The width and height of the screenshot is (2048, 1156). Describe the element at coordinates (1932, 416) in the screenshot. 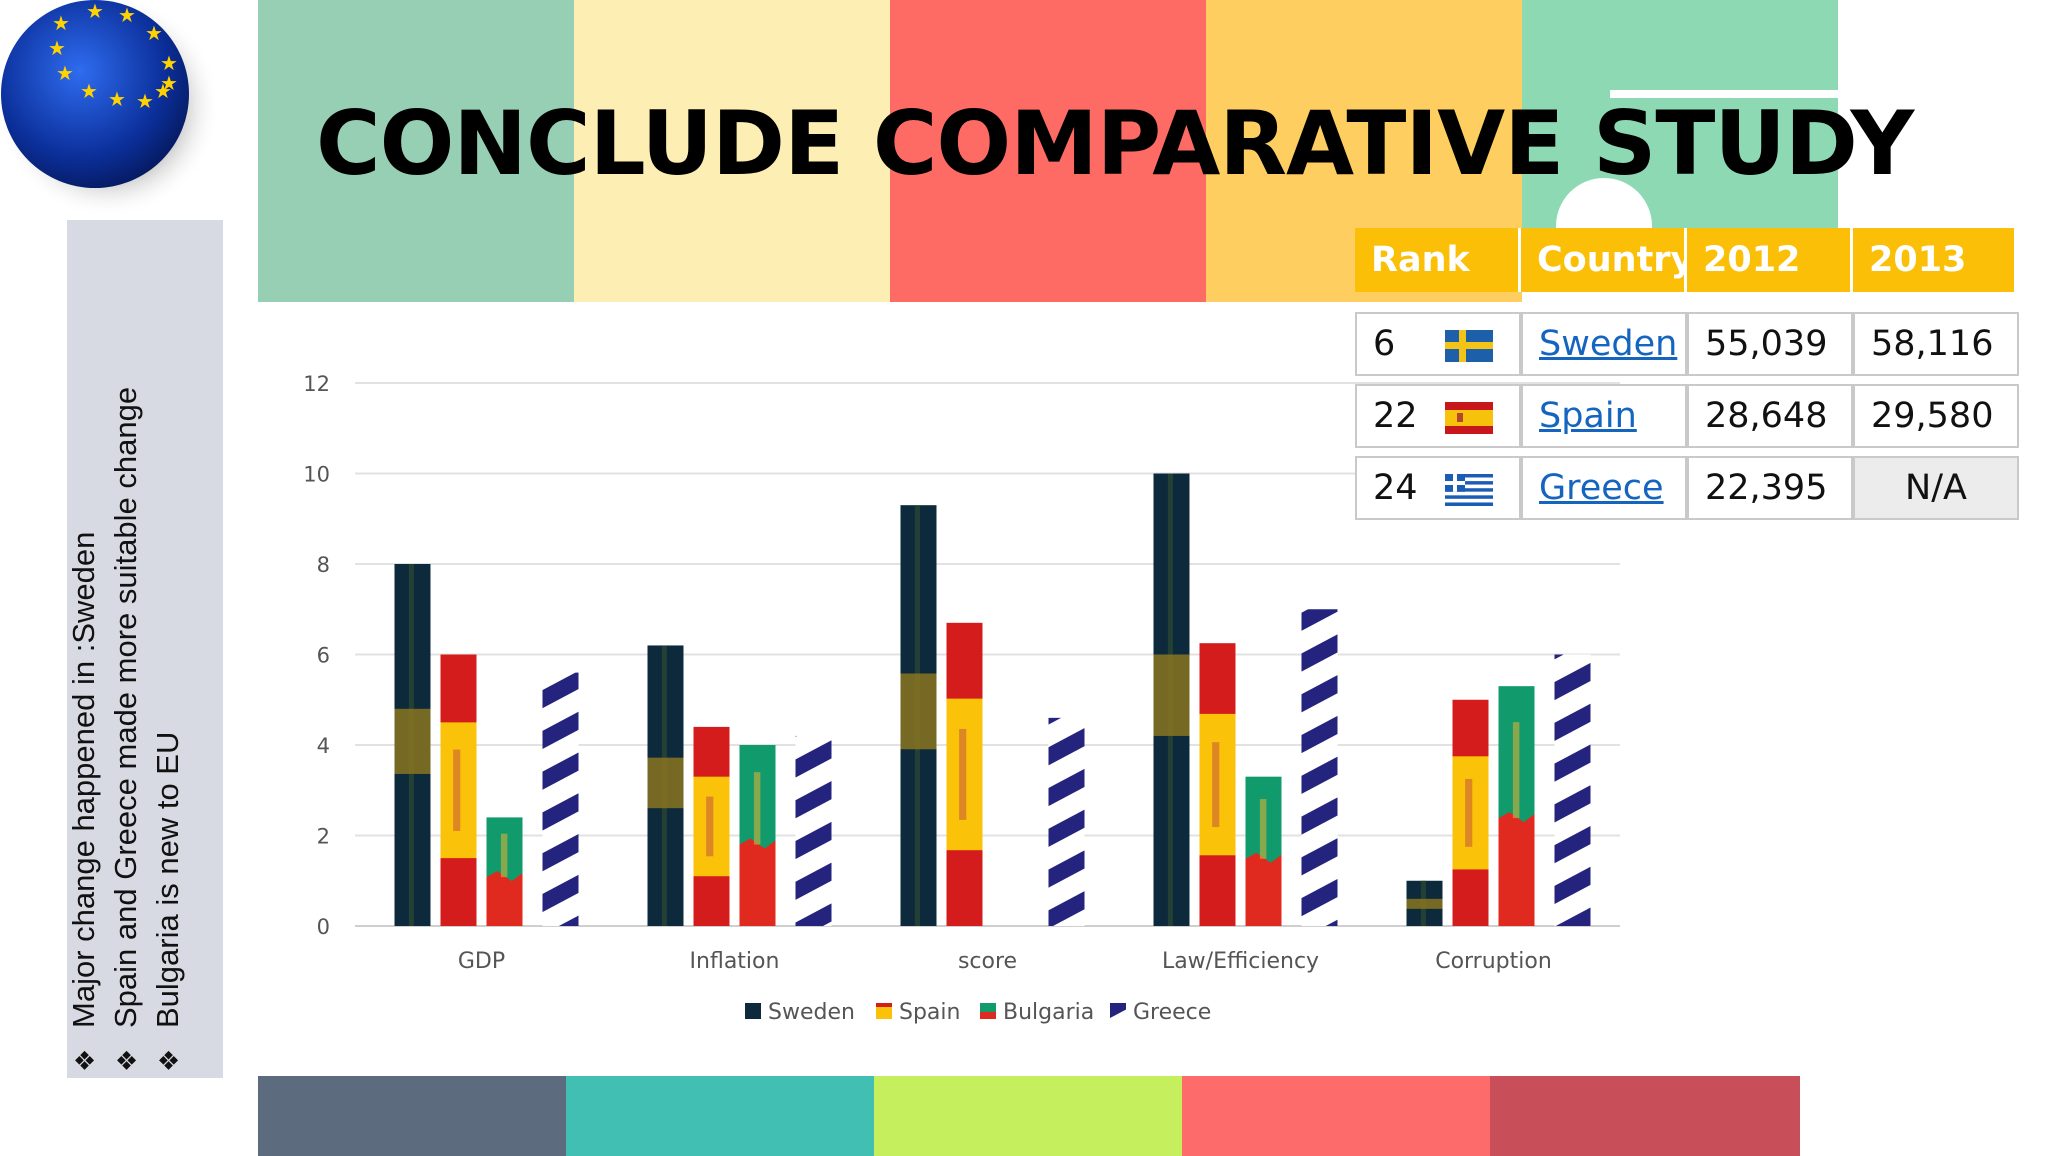

I see `value-2013-cell-text: 29,580` at that location.